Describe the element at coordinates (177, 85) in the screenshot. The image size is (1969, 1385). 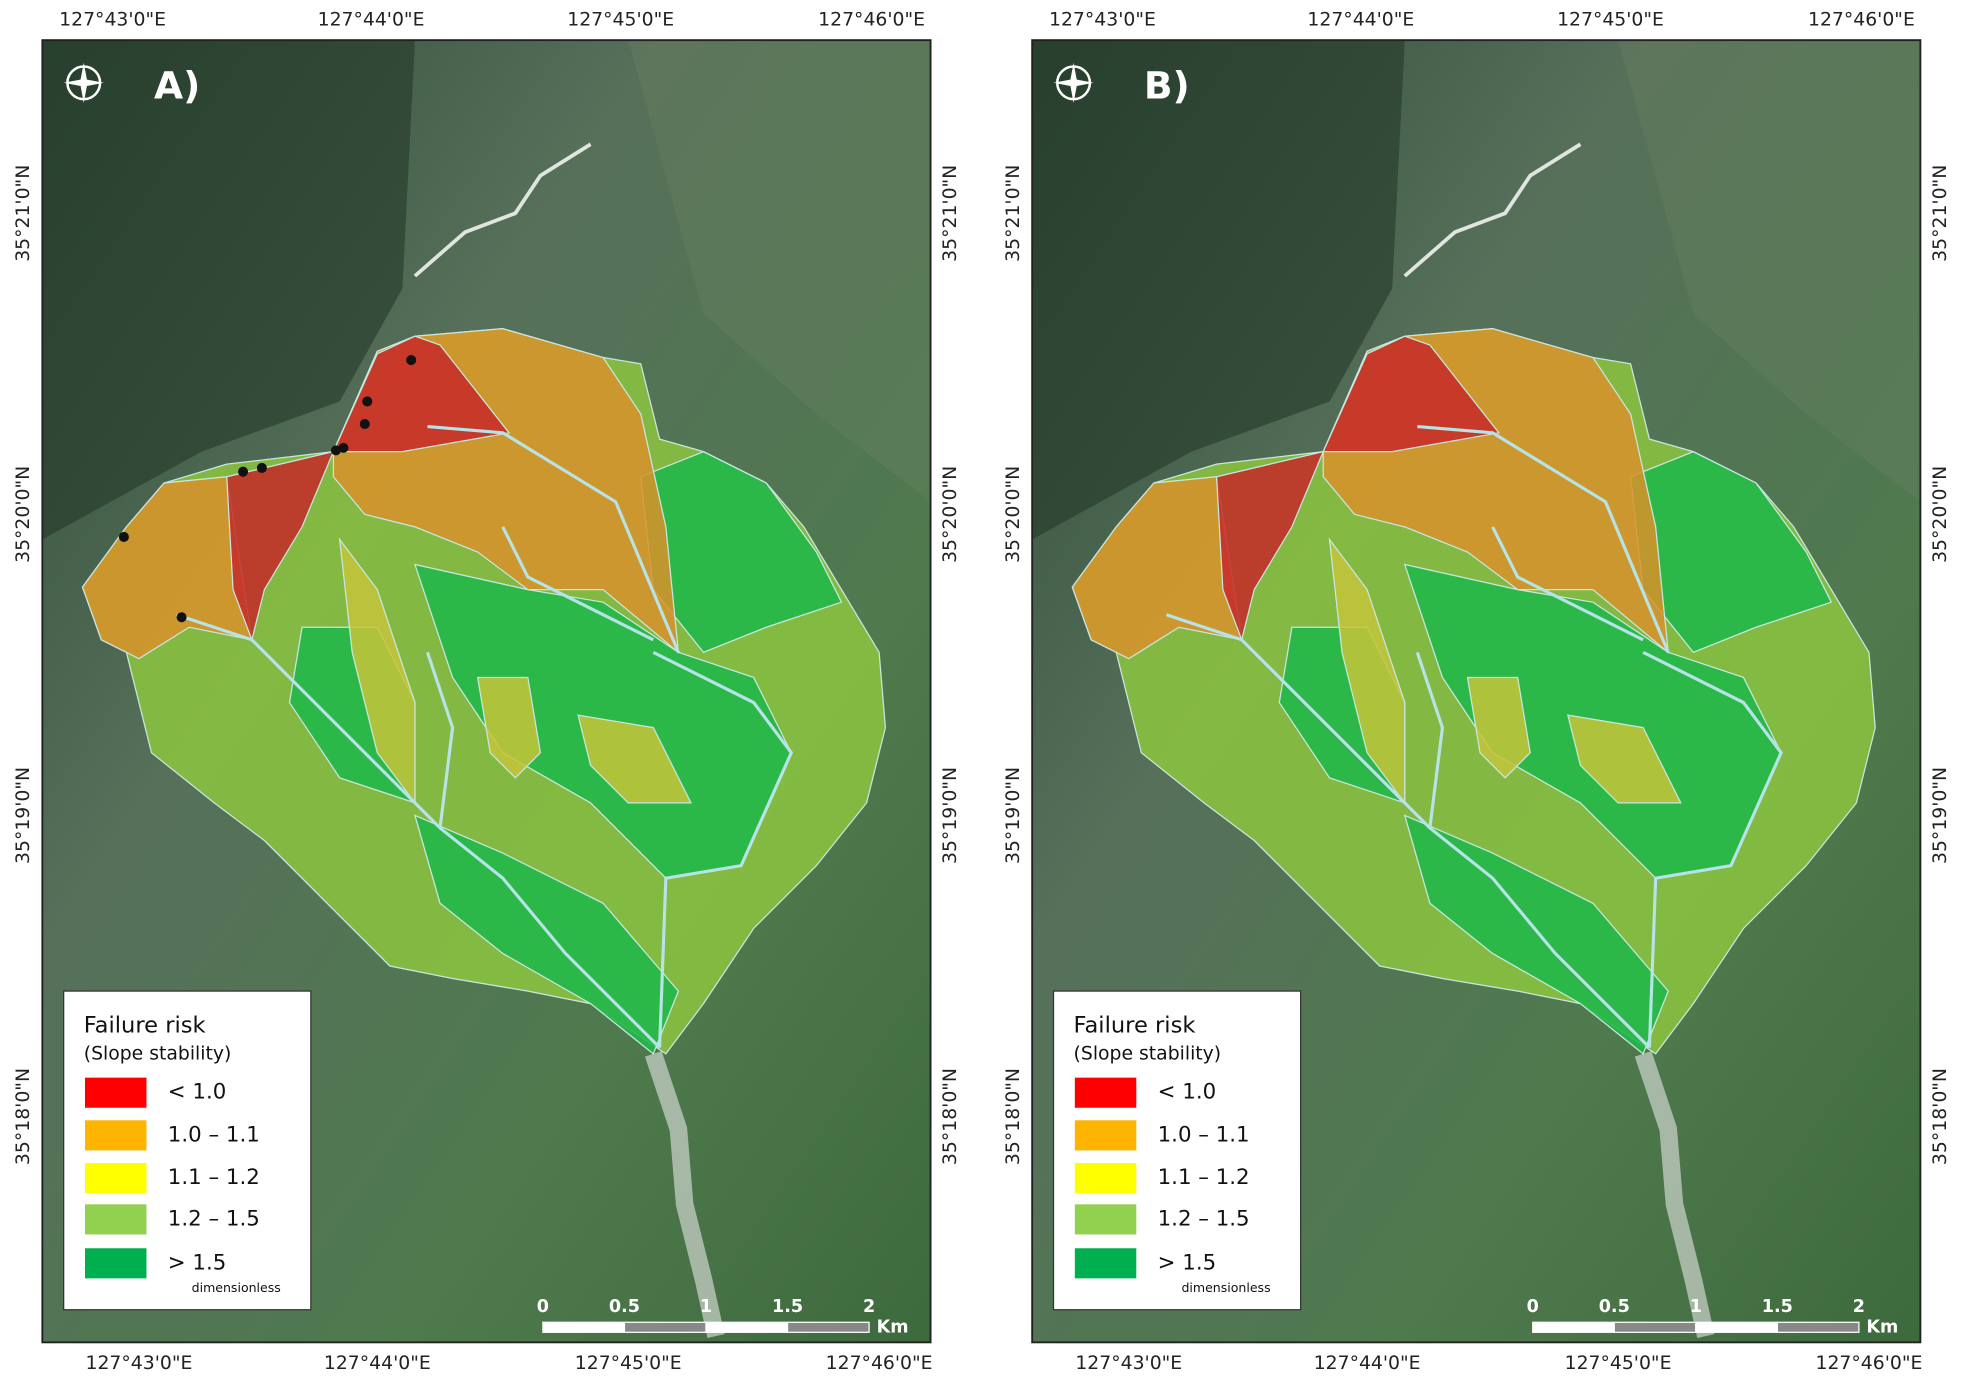
I see `panel-label: A)` at that location.